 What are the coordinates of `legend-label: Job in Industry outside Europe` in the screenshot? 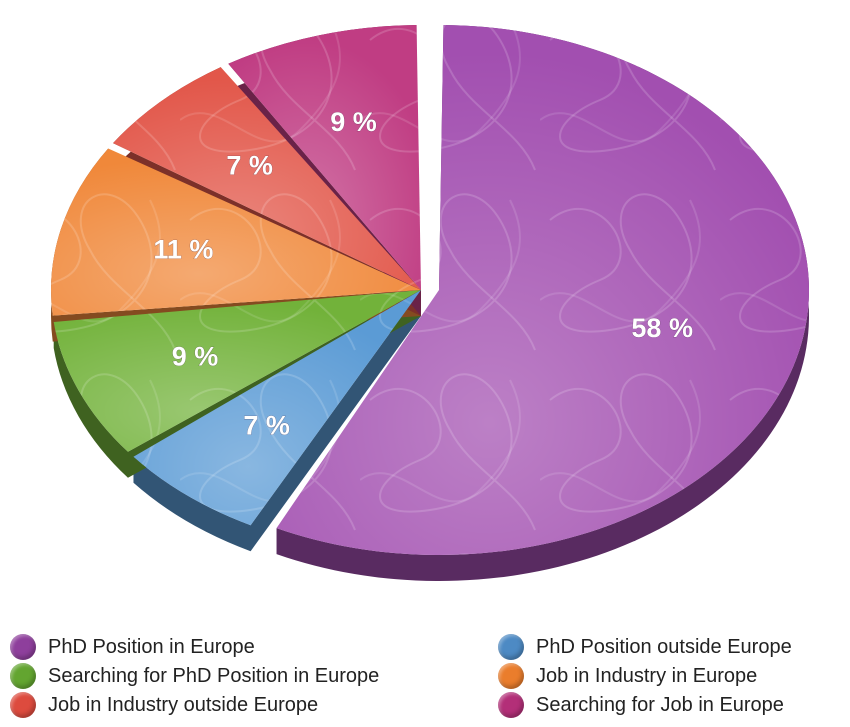 It's located at (183, 704).